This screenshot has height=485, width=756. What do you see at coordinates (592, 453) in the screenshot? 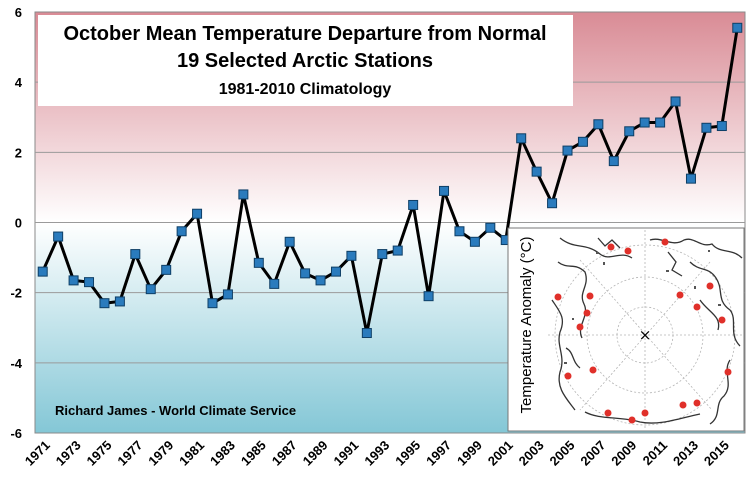
I see `x-tick-label: 2007` at bounding box center [592, 453].